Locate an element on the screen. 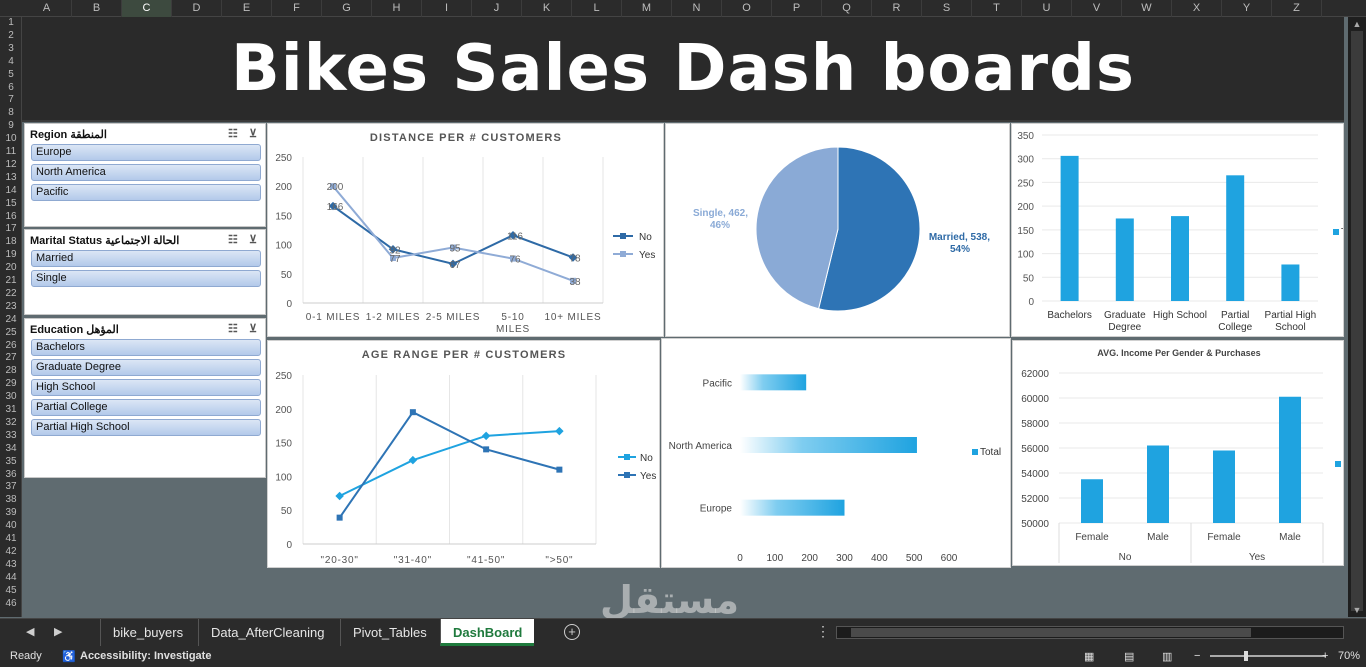  column-header: L is located at coordinates (597, 8).